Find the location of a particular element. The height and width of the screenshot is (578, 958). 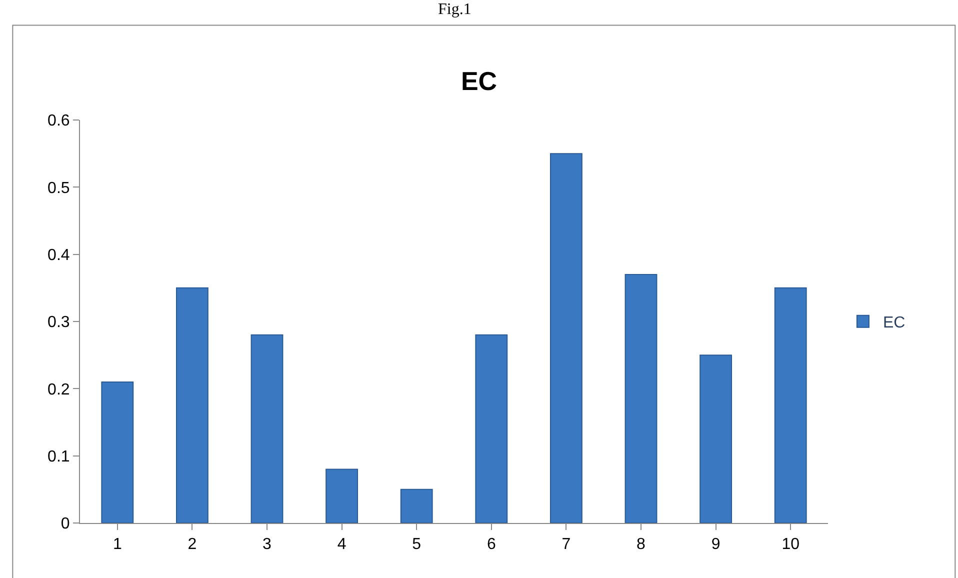

x-tick-label: 1 is located at coordinates (117, 545).